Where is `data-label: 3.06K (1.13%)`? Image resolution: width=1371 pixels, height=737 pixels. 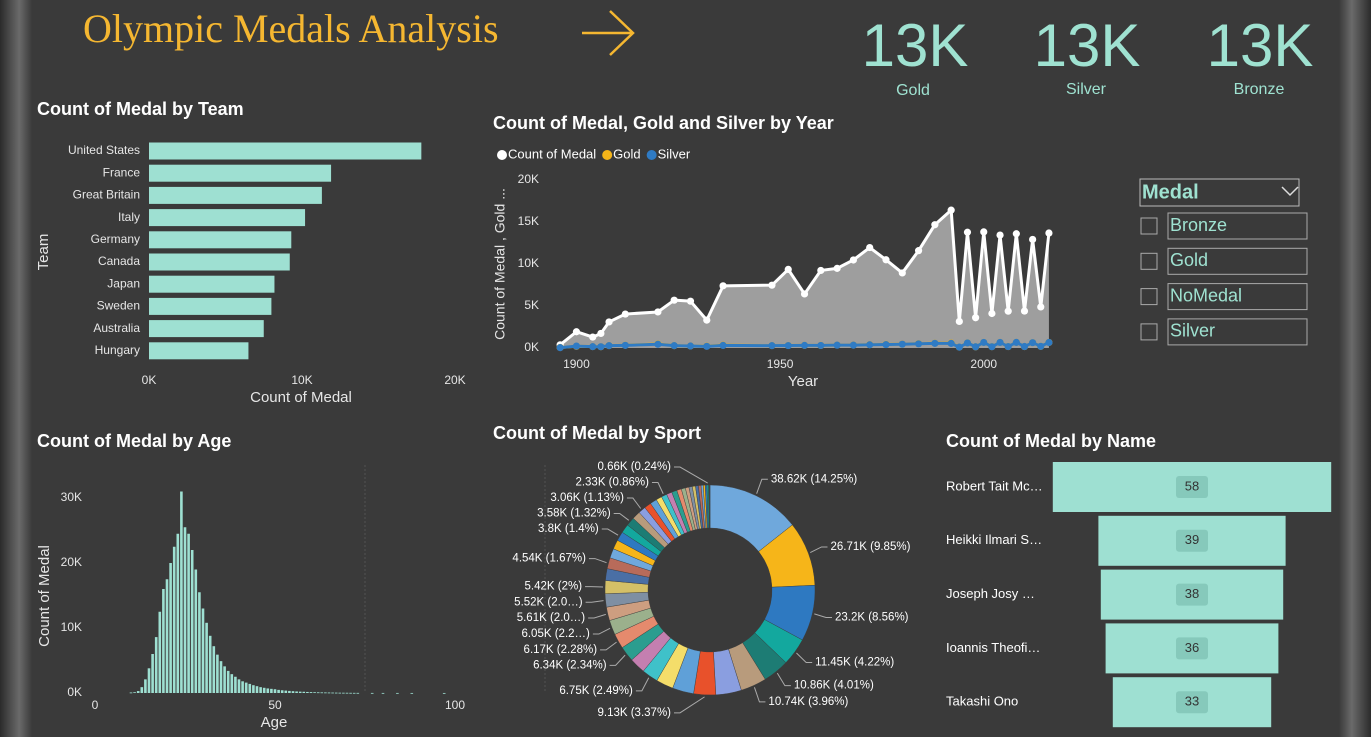
data-label: 3.06K (1.13%) is located at coordinates (587, 498).